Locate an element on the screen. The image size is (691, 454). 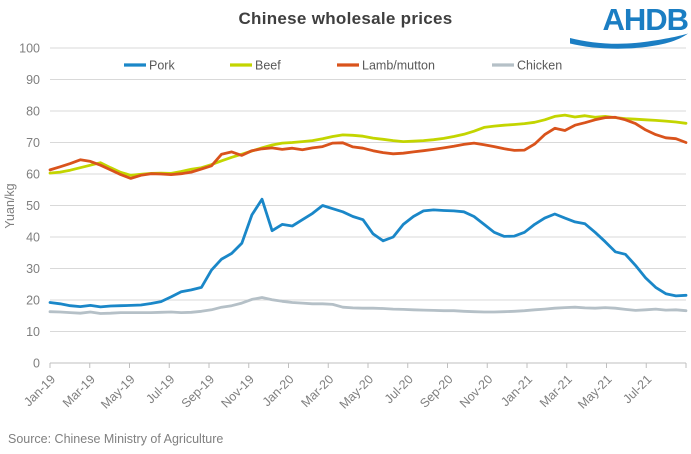
legend-label-beef: Beef is located at coordinates (268, 66).